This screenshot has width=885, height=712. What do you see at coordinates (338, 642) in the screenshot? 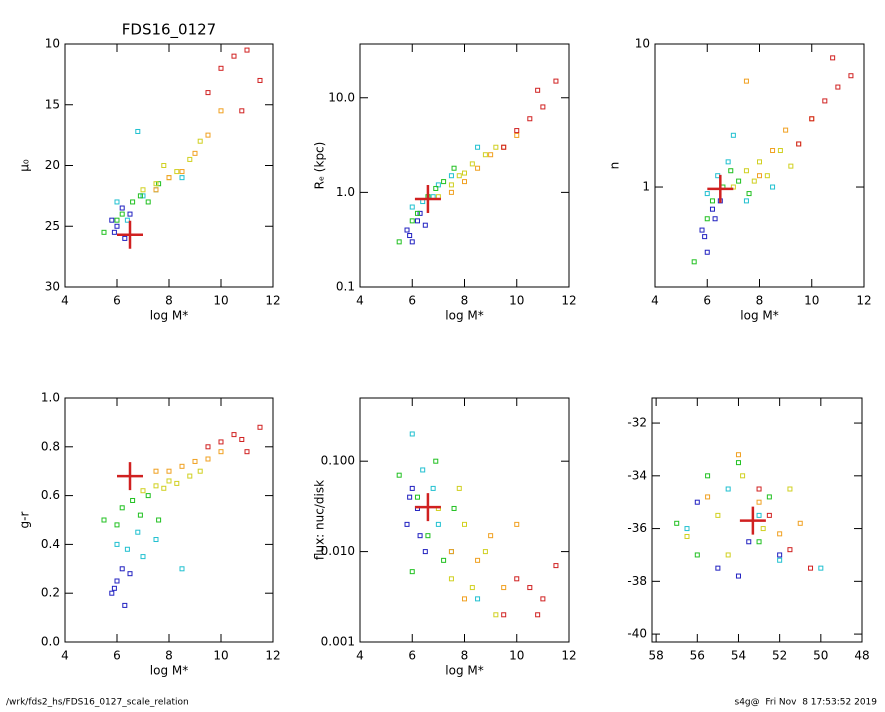
I see `y-tick-label: 0.001` at bounding box center [338, 642].